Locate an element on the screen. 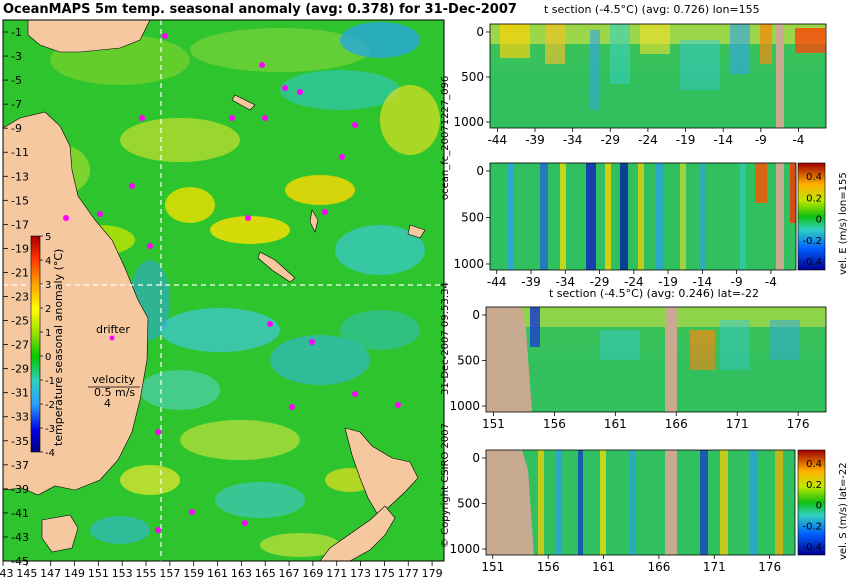 This screenshot has width=850, height=580. map-y-tick-label: -3 is located at coordinates (16, 56).